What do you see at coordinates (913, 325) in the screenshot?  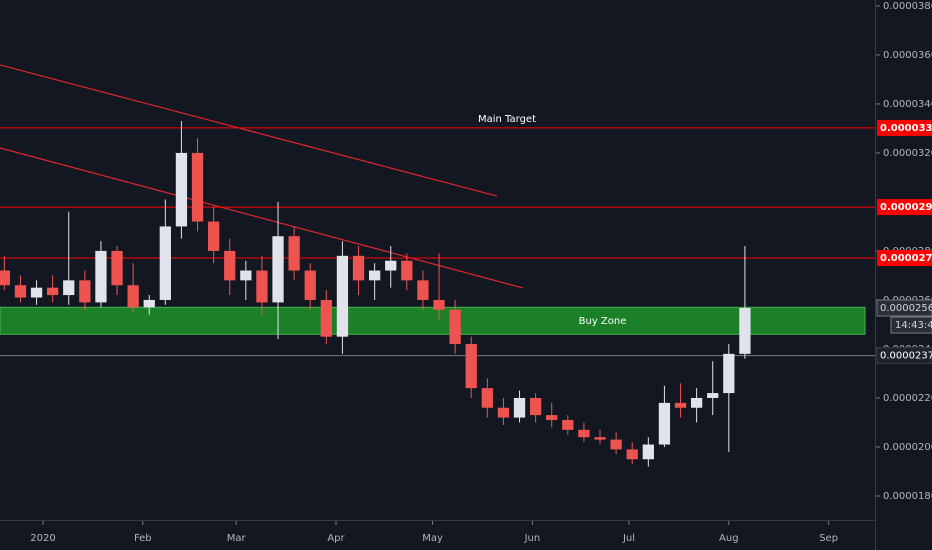 I see `countdown: 14:43:42` at bounding box center [913, 325].